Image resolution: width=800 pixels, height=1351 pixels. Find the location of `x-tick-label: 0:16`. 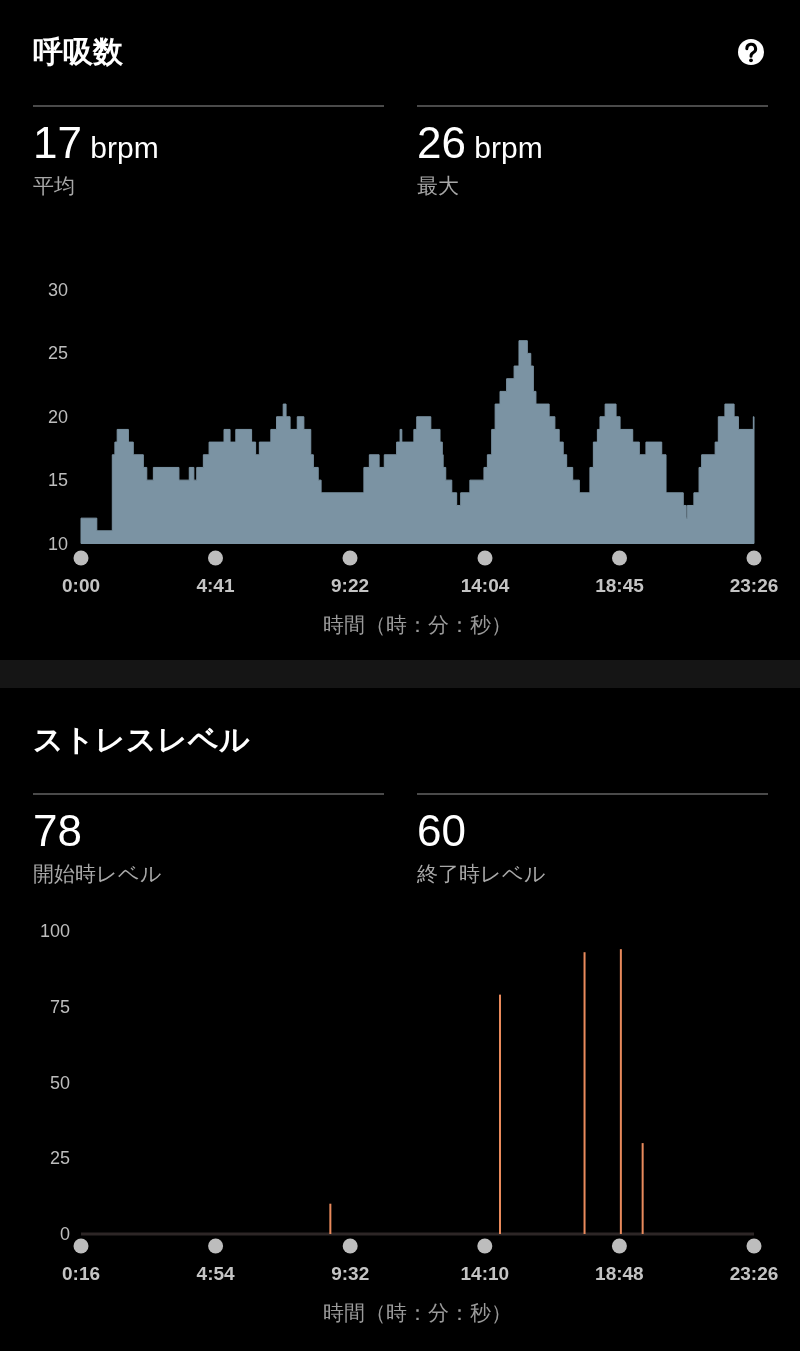

x-tick-label: 0:16 is located at coordinates (81, 1273).